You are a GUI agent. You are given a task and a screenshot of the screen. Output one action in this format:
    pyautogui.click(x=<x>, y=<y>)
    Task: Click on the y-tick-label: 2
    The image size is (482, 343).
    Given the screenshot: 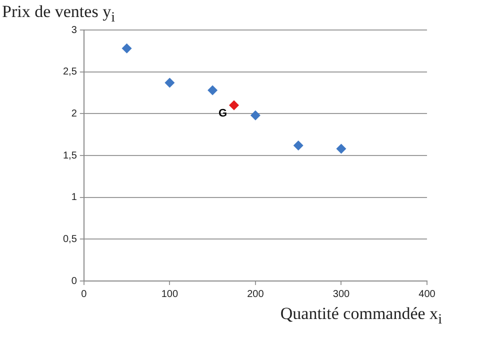 What is the action you would take?
    pyautogui.click(x=74, y=114)
    